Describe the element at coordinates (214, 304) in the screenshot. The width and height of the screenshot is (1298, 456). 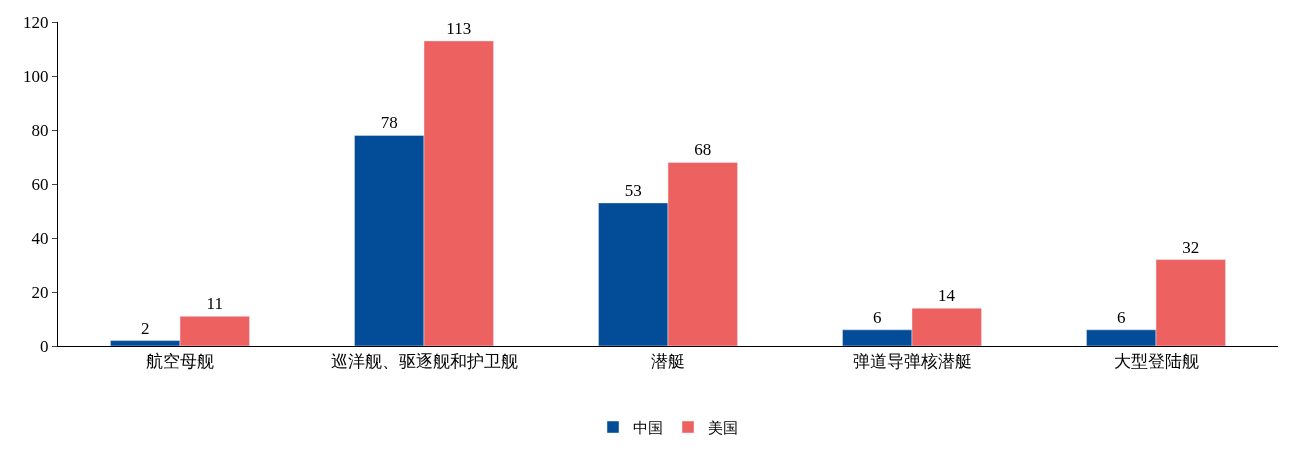
I see `data-label: 11` at that location.